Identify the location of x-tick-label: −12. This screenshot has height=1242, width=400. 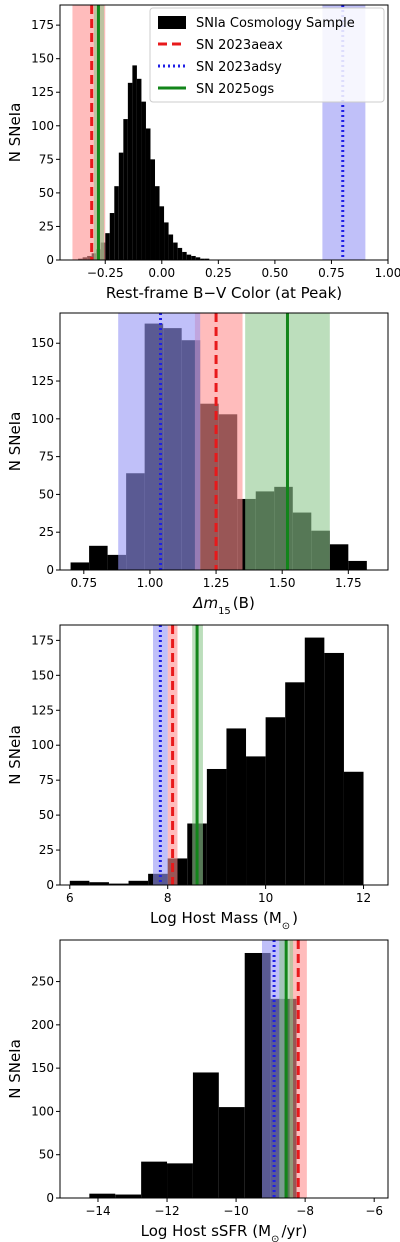
(166, 1211).